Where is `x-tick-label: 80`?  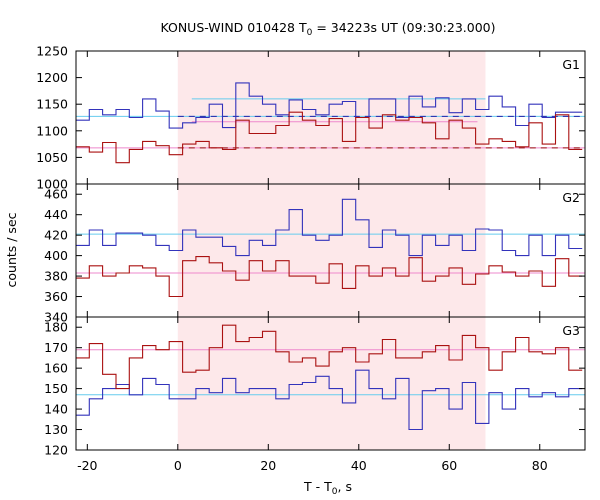 x-tick-label: 80 is located at coordinates (540, 465).